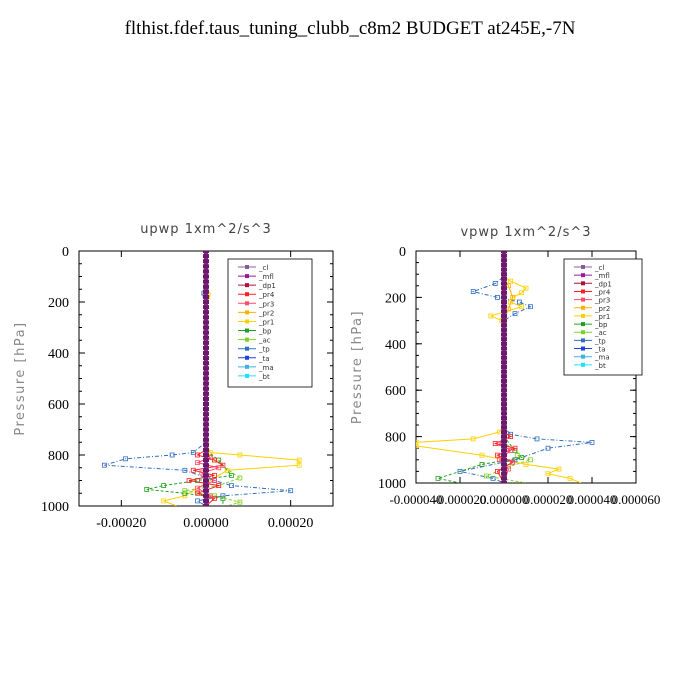 The width and height of the screenshot is (700, 700). Describe the element at coordinates (459, 499) in the screenshot. I see `x-tick-label: -0.000020` at that location.